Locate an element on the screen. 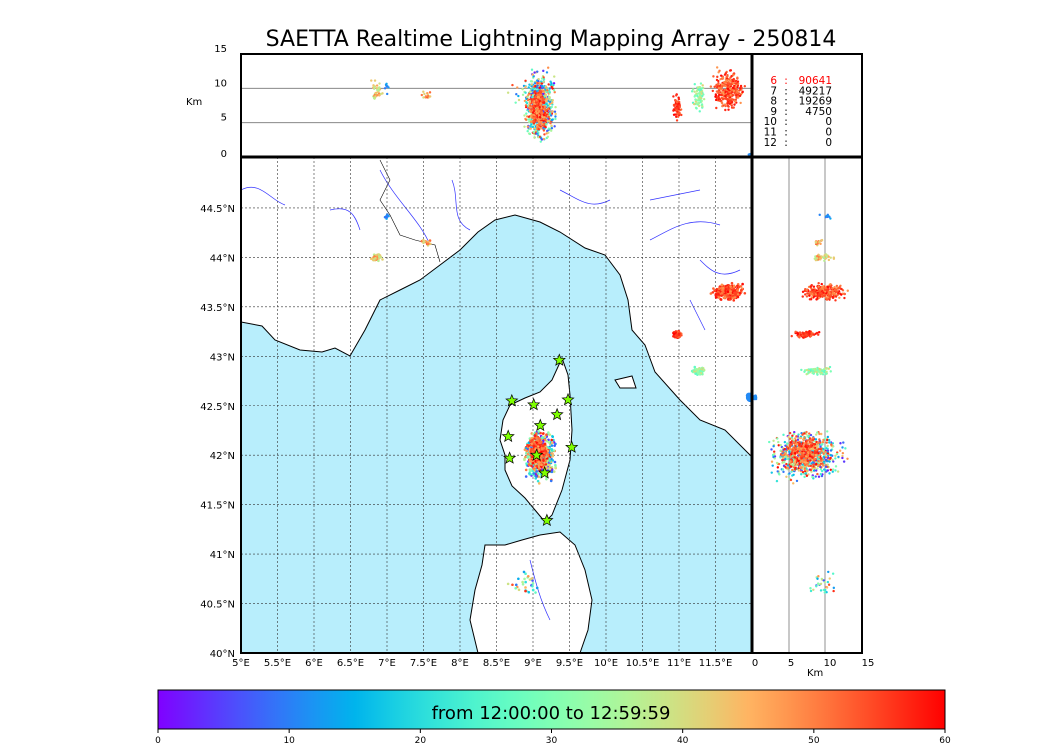 Image resolution: width=1050 pixels, height=750 pixels. station-star-marker is located at coordinates (547, 520).